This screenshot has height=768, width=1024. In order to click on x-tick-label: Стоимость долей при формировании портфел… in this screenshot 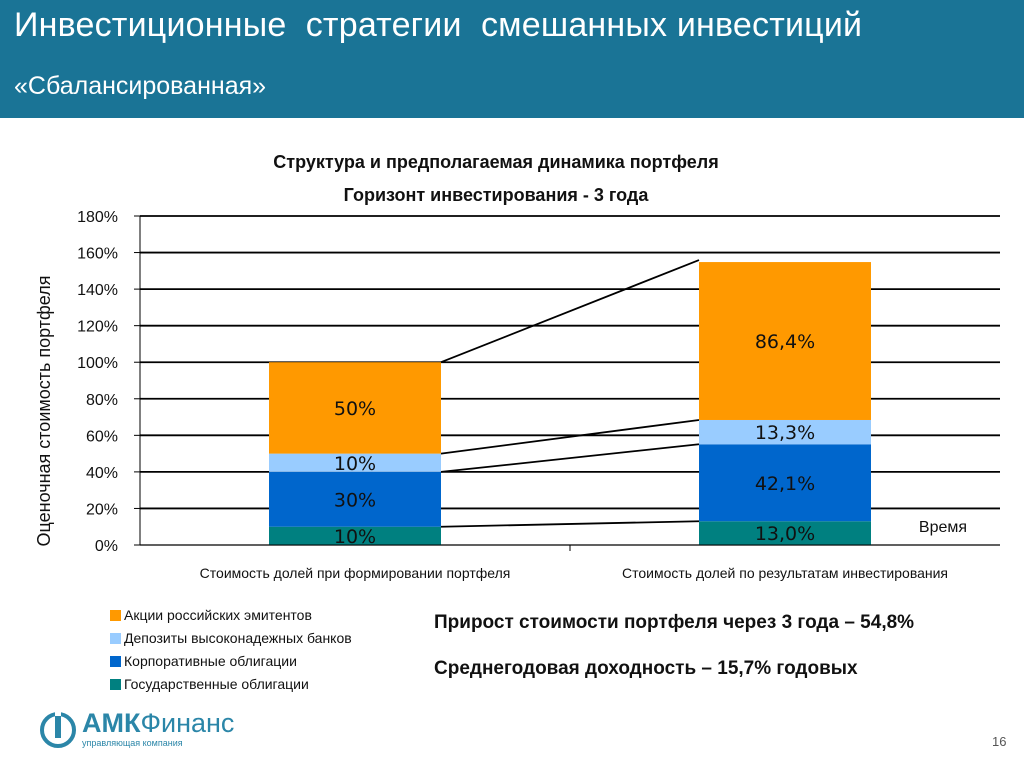, I will do `click(355, 573)`.